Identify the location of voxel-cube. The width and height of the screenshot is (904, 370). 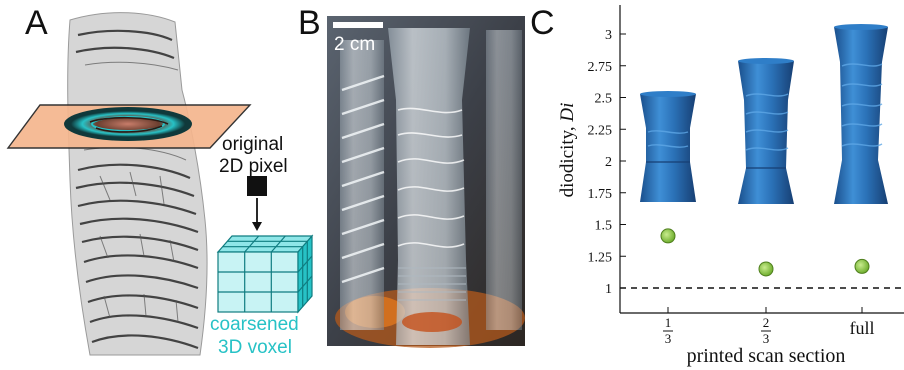
(265, 274).